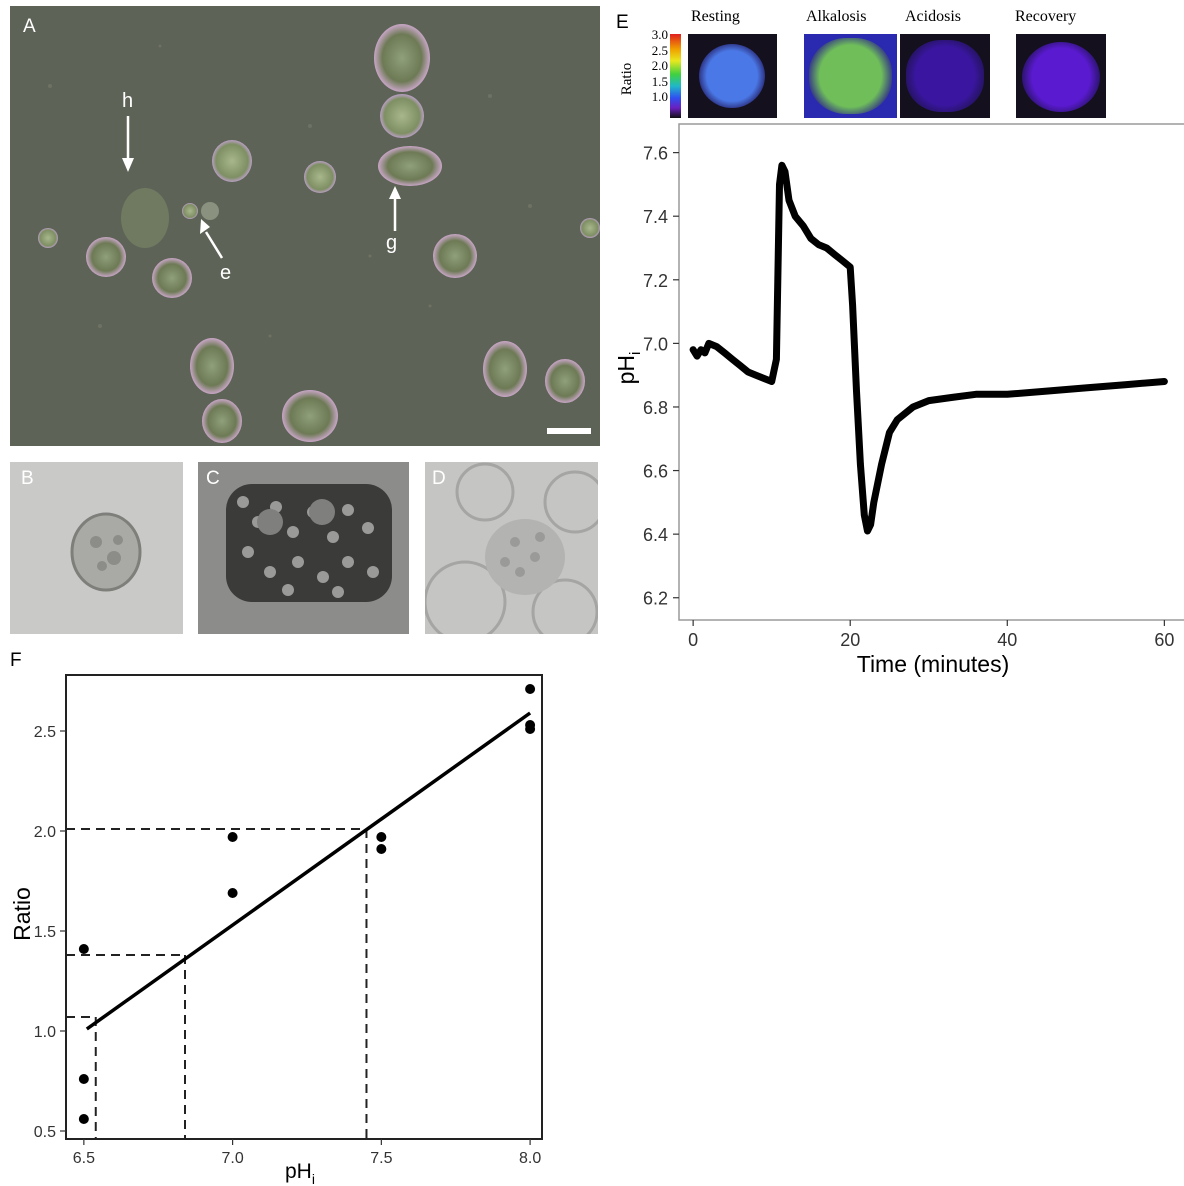 This screenshot has height=1186, width=1184. I want to click on x-axis-label: pHi, so click(300, 1173).